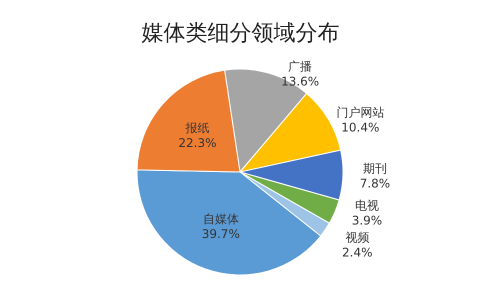 The width and height of the screenshot is (481, 289). What do you see at coordinates (367, 220) in the screenshot?
I see `data-label: 3.9%` at bounding box center [367, 220].